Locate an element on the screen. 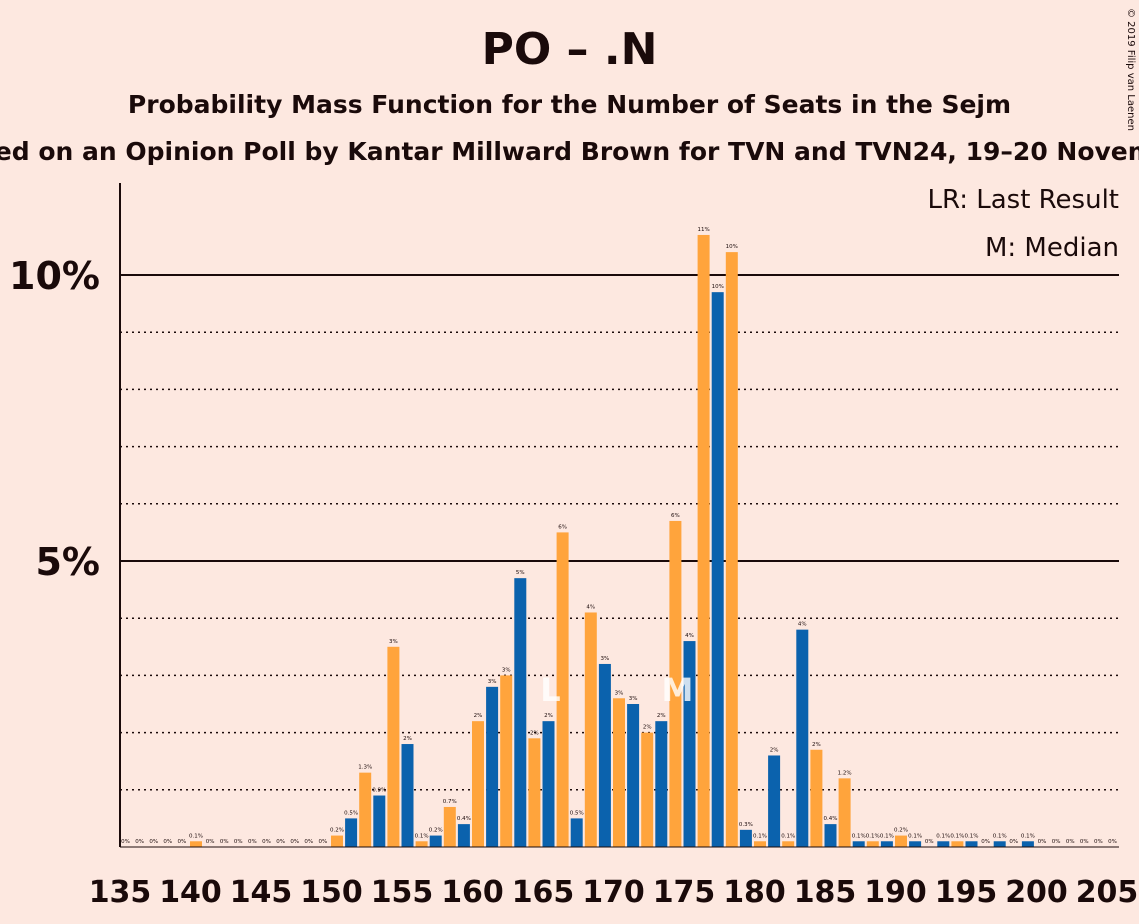 The width and height of the screenshot is (1139, 924). x-tick-label: 180 is located at coordinates (754, 892).